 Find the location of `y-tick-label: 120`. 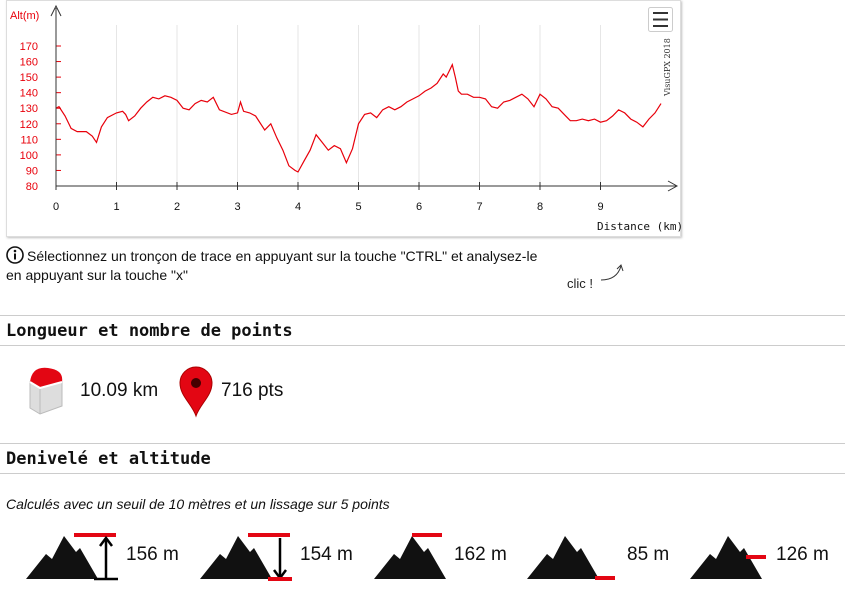

y-tick-label: 120 is located at coordinates (29, 125).